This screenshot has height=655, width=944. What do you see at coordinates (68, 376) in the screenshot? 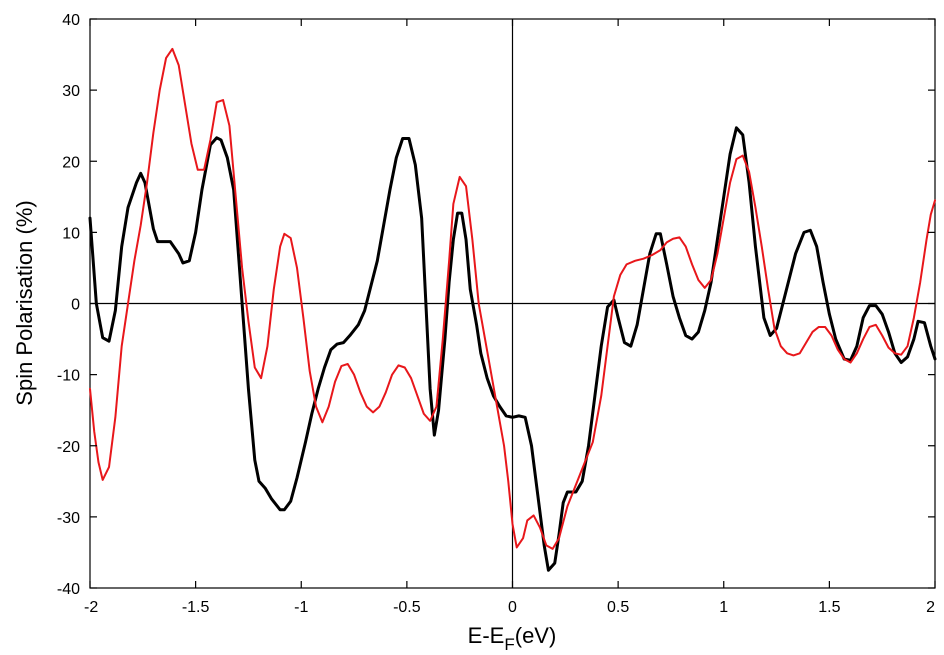
I see `y-tick-label: -10` at bounding box center [68, 376].